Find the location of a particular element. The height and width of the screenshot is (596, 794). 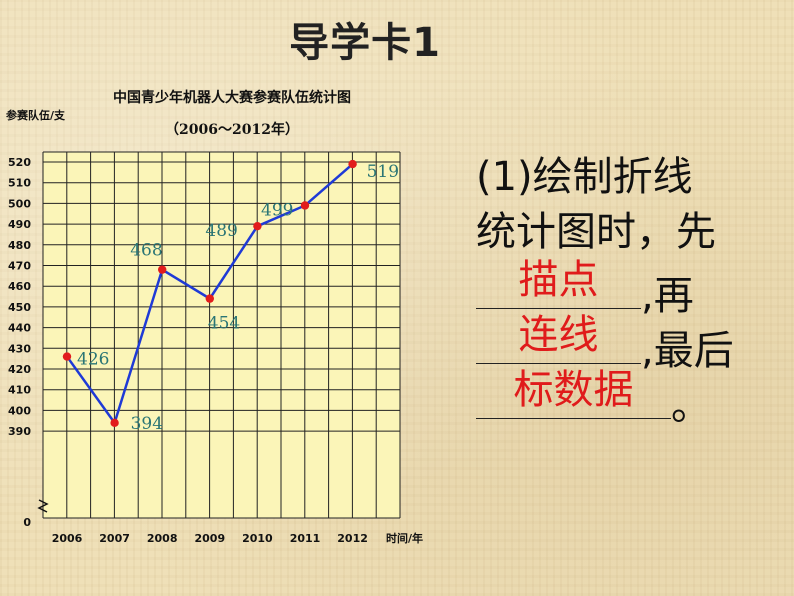

question-line: 描点 ,再 is located at coordinates (631, 288).